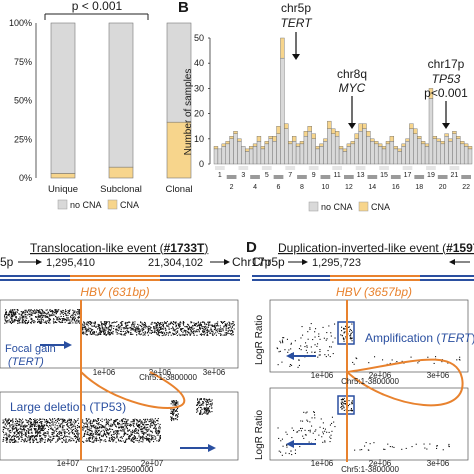  Describe the element at coordinates (325, 177) in the screenshot. I see `chromosome-band` at that location.